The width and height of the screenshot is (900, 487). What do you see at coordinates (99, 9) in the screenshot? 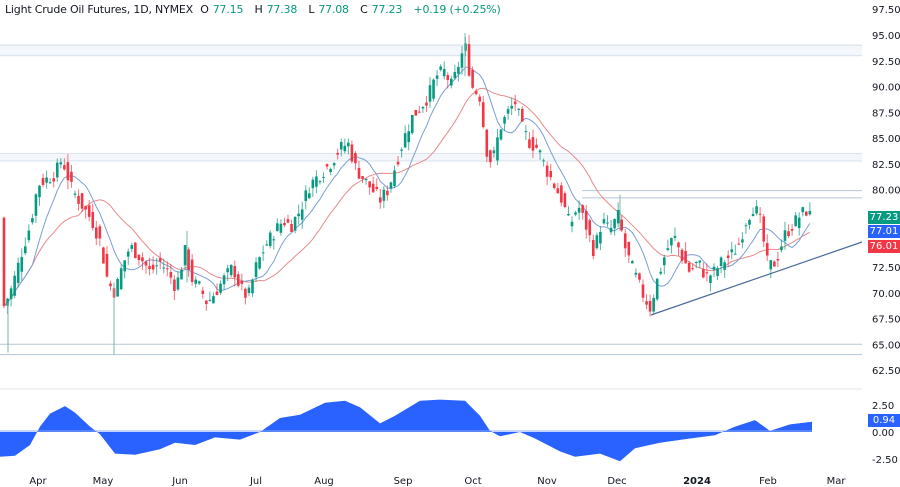
I see `symbol-title: Light Crude Oil Futures, 1D, NYMEX` at bounding box center [99, 9].